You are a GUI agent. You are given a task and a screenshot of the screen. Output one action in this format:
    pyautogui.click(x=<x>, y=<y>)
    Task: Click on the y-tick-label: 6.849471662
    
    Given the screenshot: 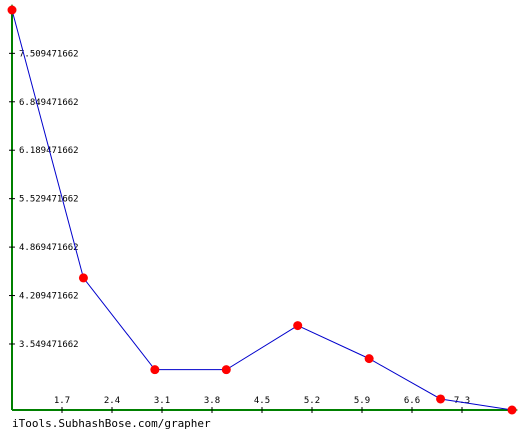 What is the action you would take?
    pyautogui.click(x=49, y=103)
    